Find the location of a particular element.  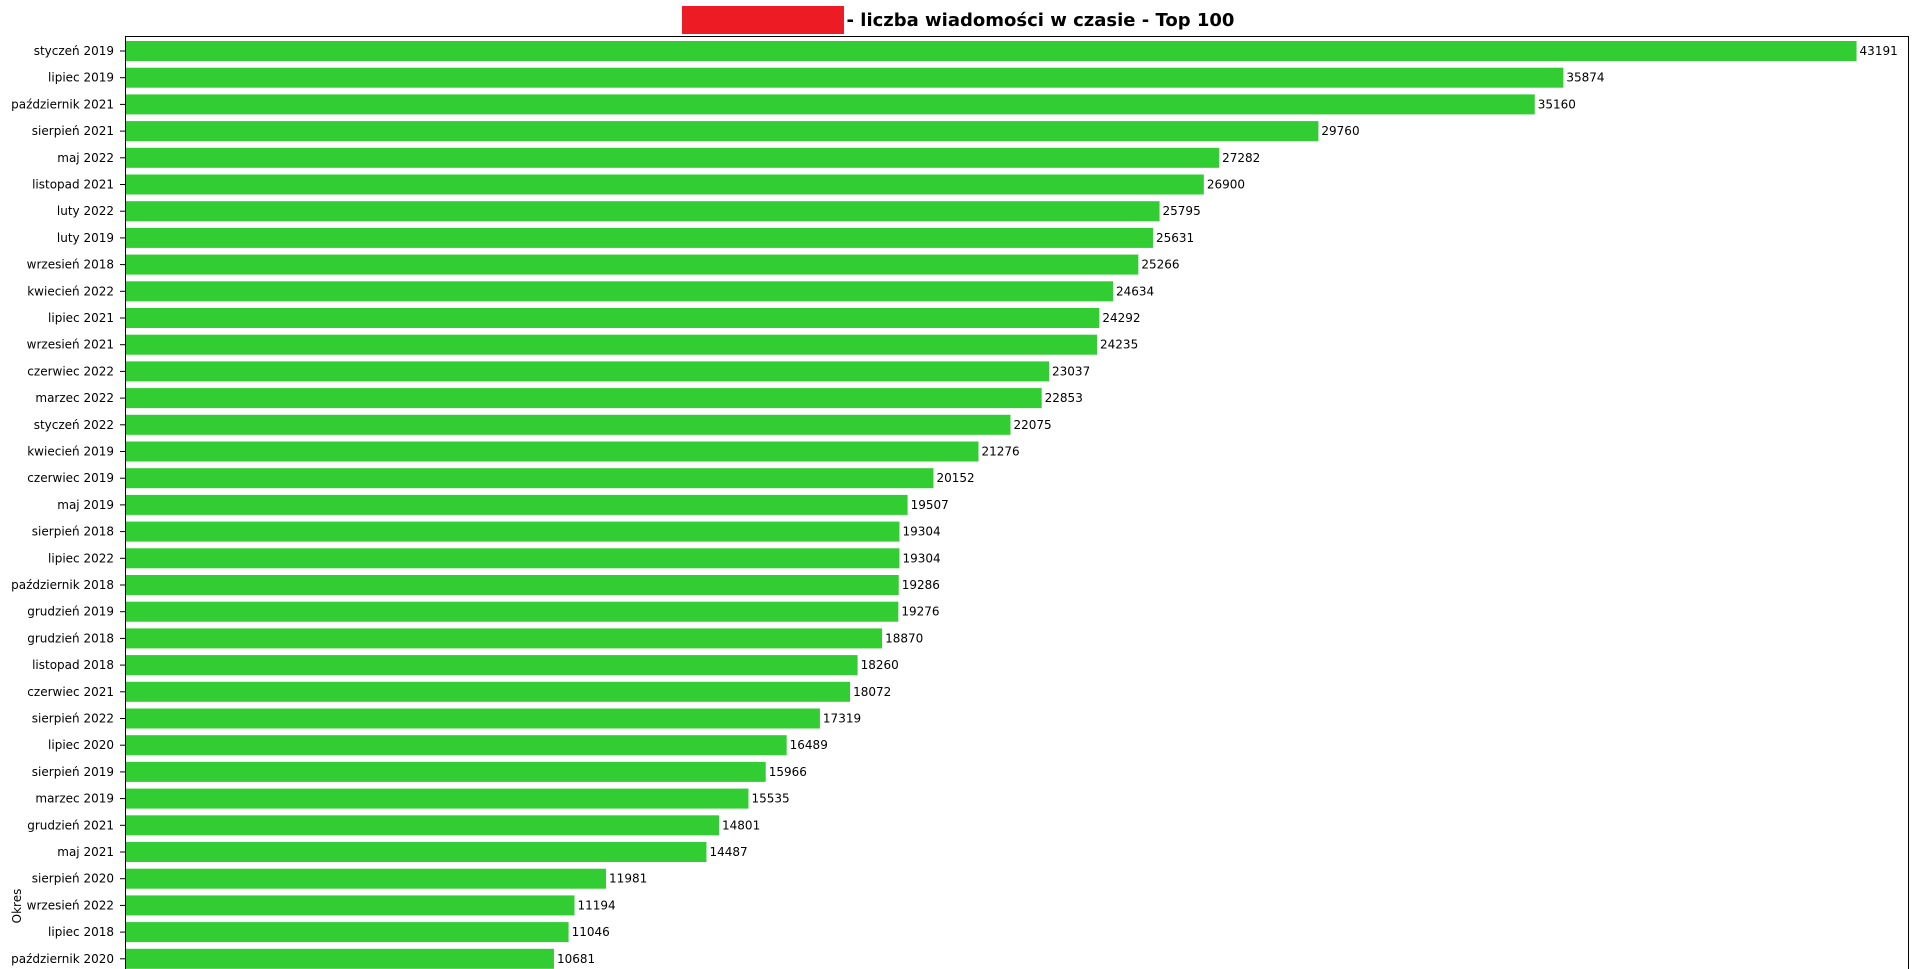

value-label: 23037 is located at coordinates (1071, 371).